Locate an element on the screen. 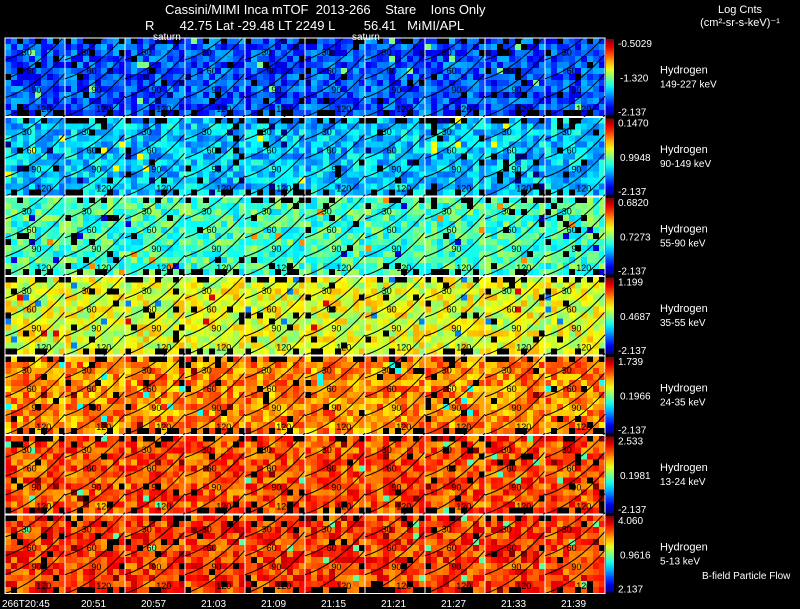 Image resolution: width=800 pixels, height=609 pixels. panel-species-label: Hydrogen is located at coordinates (684, 70).